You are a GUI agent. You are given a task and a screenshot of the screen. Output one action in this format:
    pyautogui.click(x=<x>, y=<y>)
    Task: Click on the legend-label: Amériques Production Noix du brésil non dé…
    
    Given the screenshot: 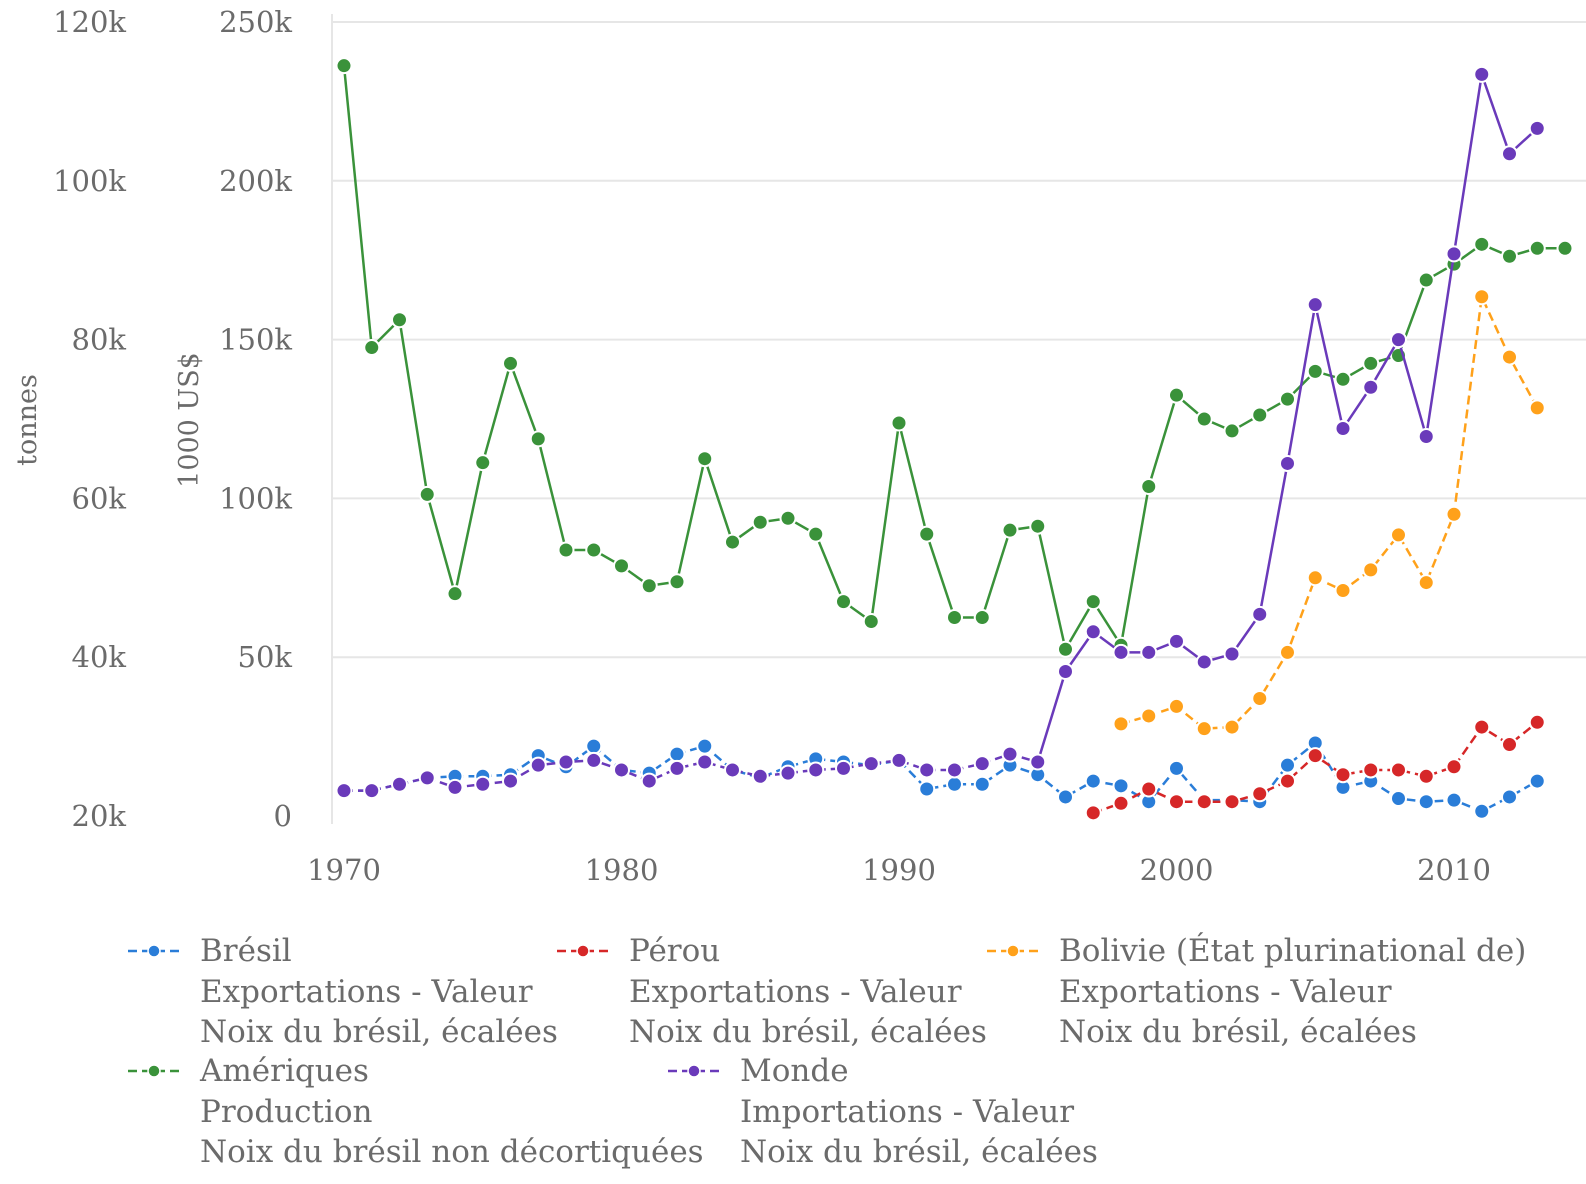 What is the action you would take?
    pyautogui.click(x=452, y=1111)
    